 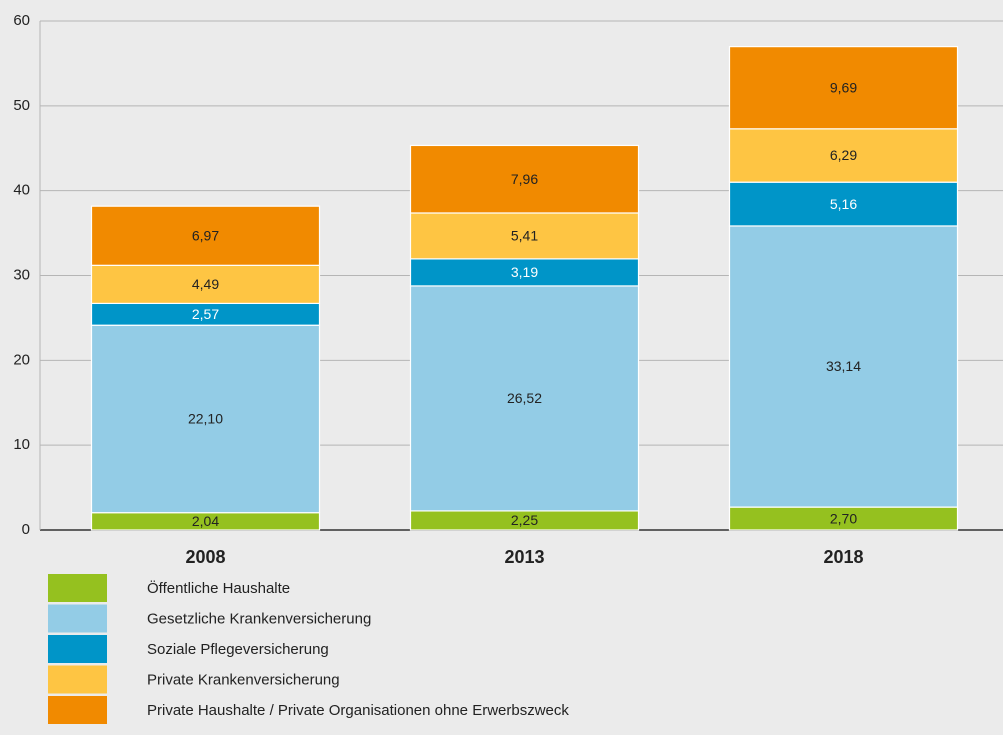 I want to click on value-label: 22,10, so click(x=205, y=419).